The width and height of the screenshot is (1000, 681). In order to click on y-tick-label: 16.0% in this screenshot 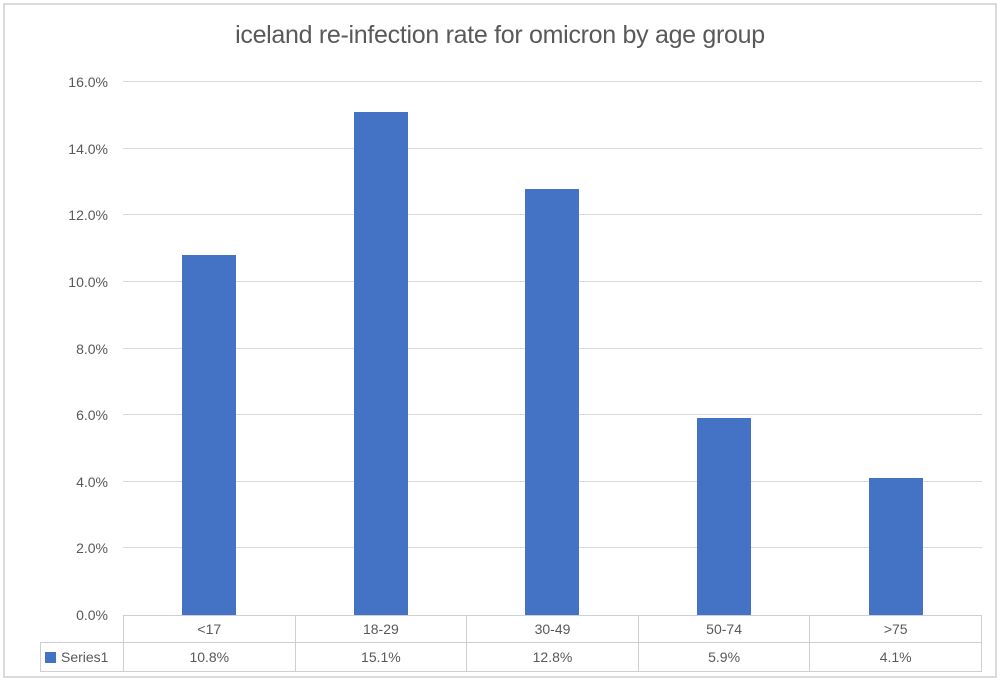, I will do `click(88, 82)`.